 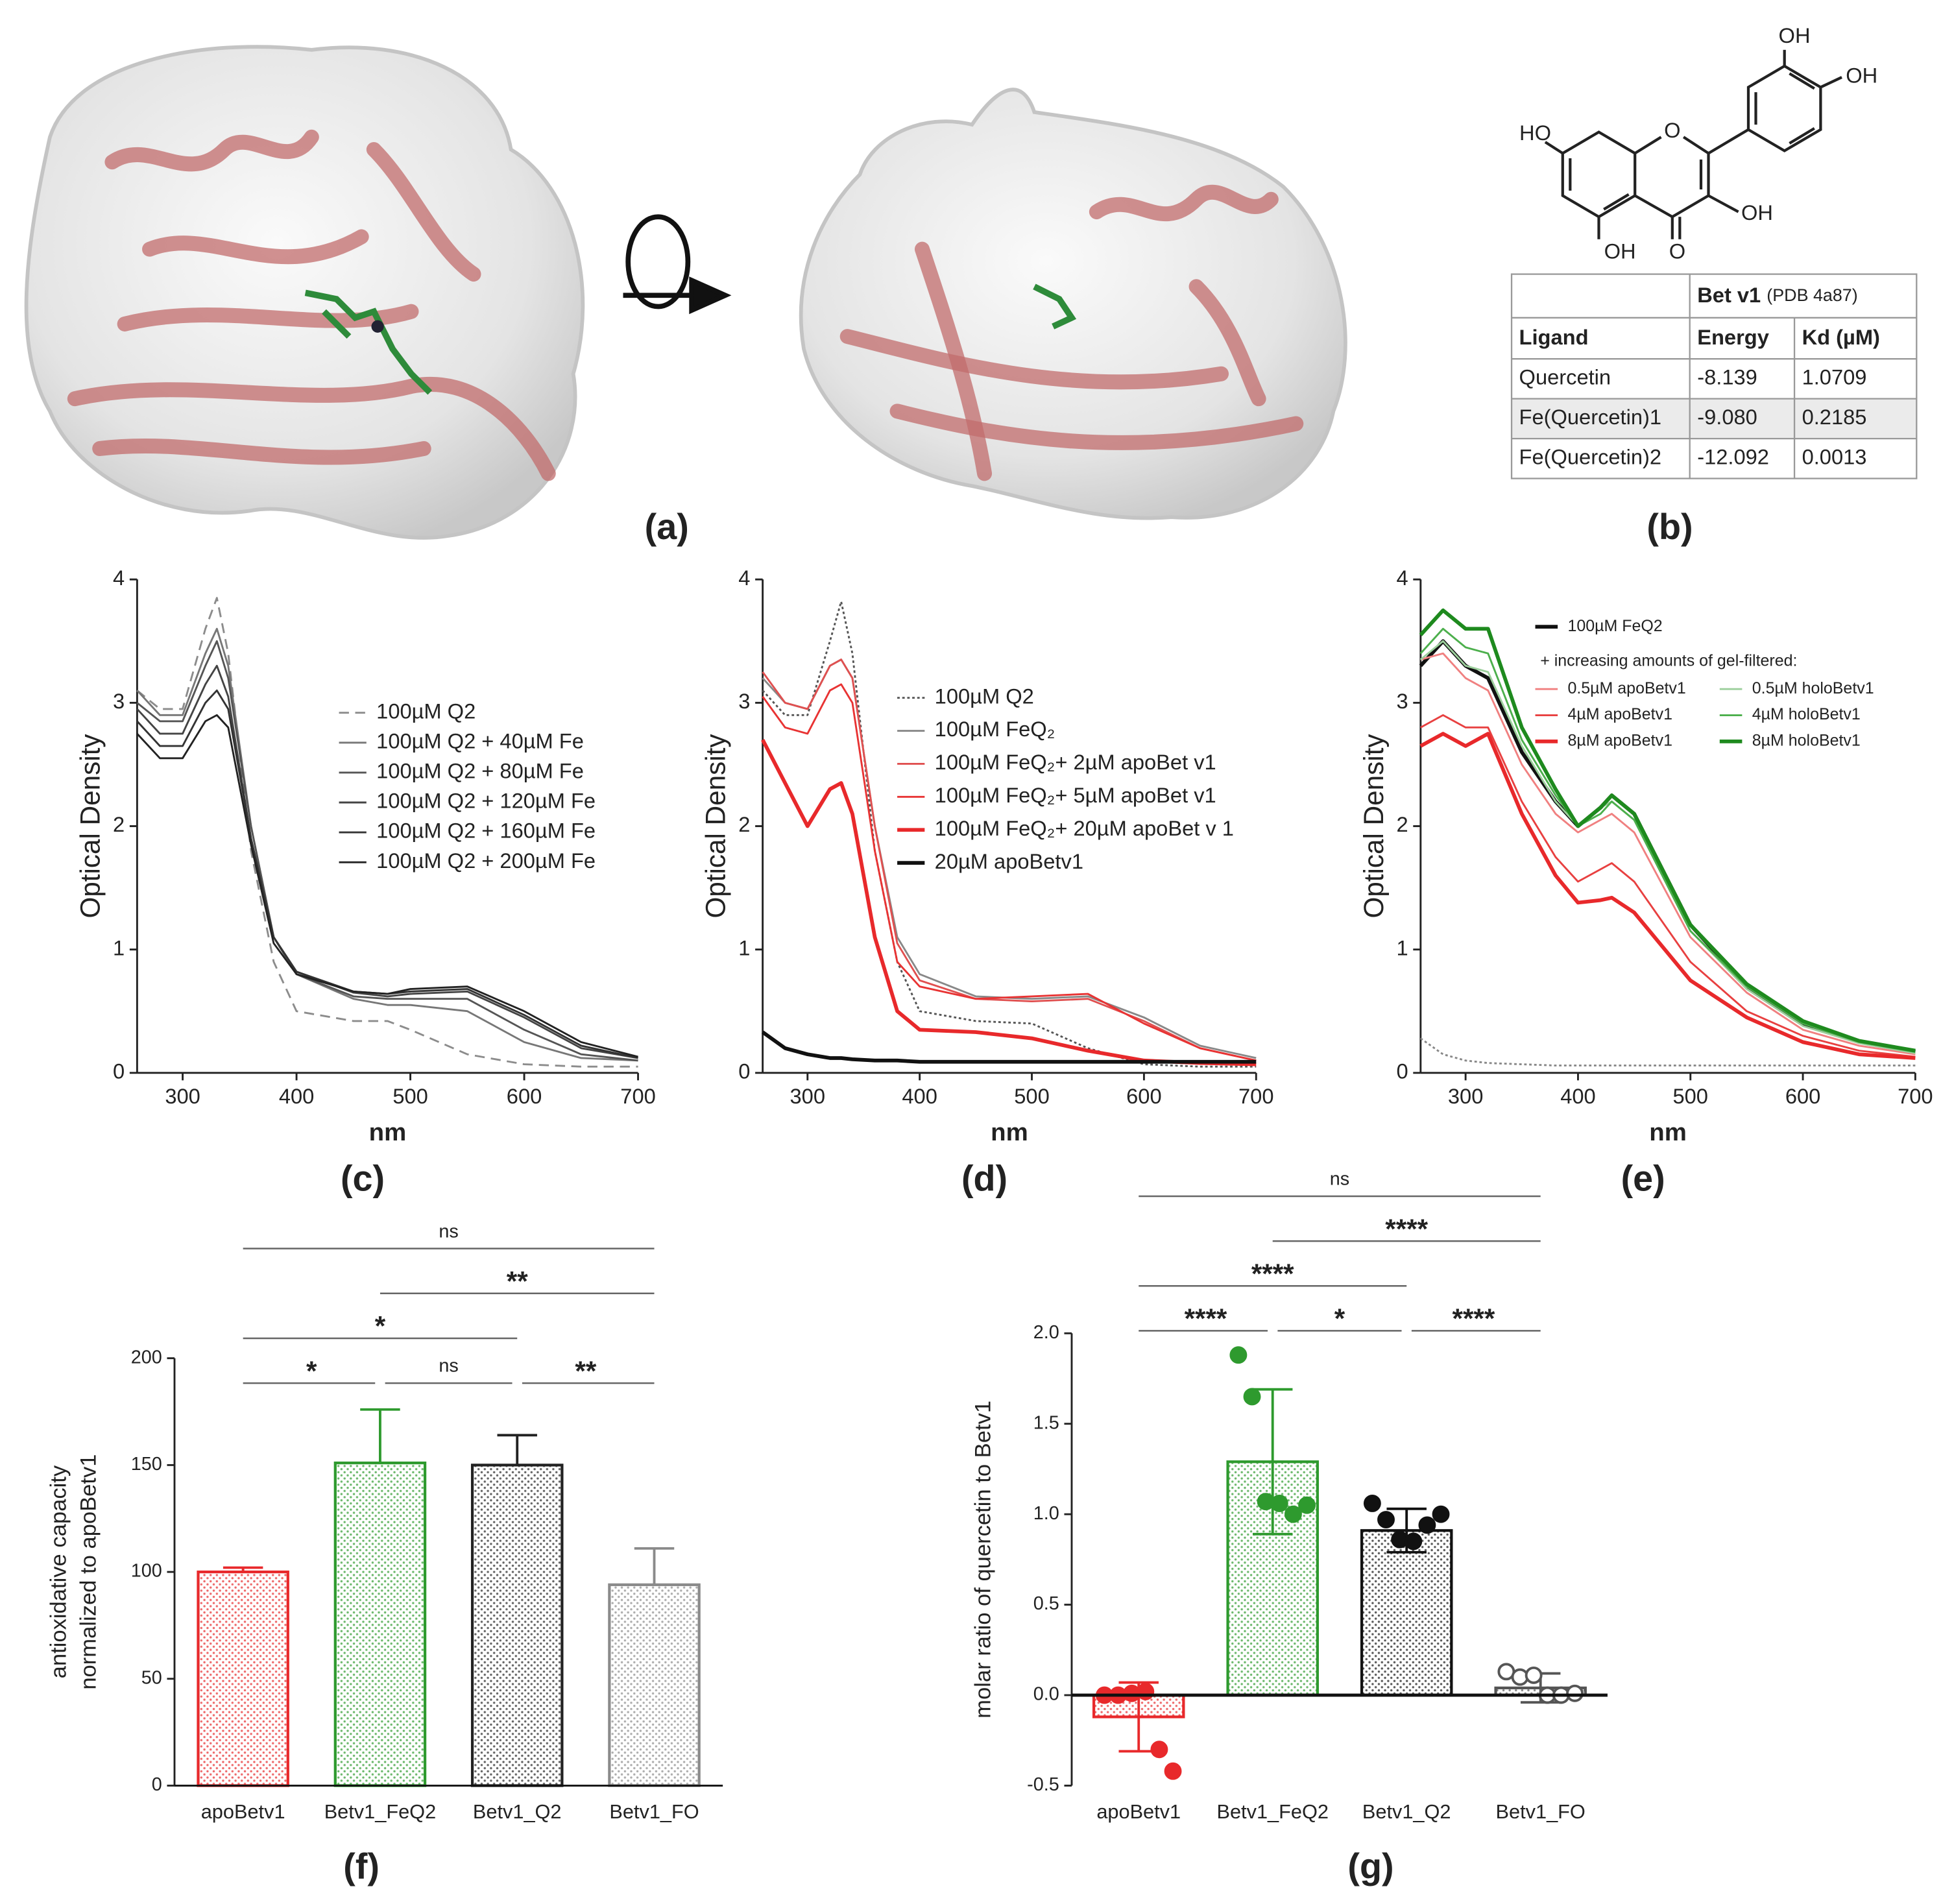 I want to click on x-tick-label: 700, so click(x=1916, y=1096).